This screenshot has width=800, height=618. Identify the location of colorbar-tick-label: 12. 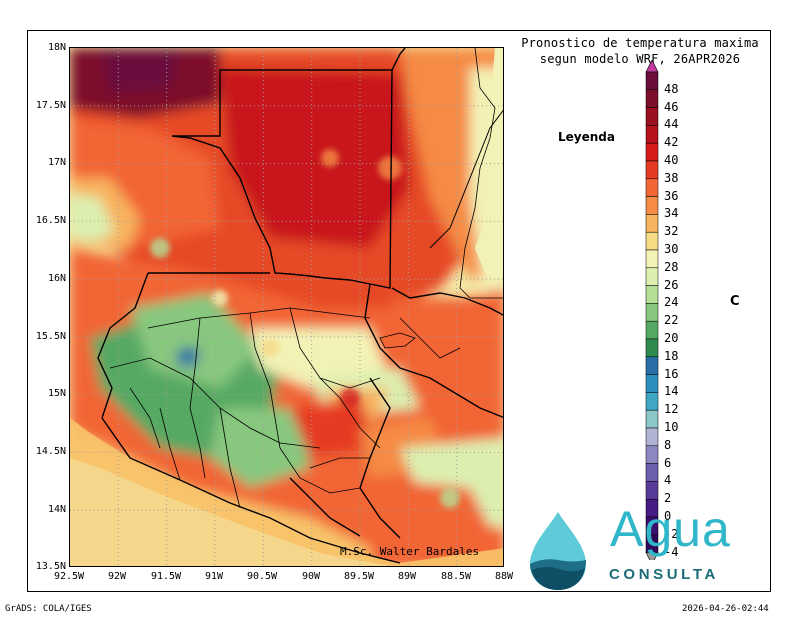
(671, 409).